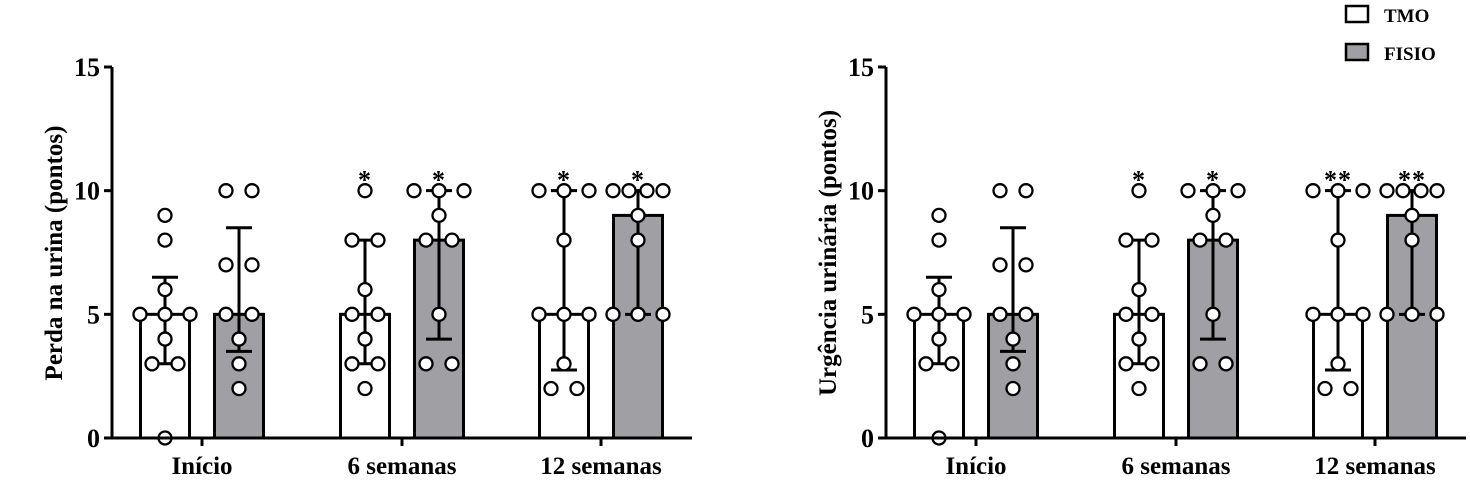 The image size is (1470, 483). Describe the element at coordinates (828, 253) in the screenshot. I see `y-axis-label: Urgência urinária (pontos)` at that location.